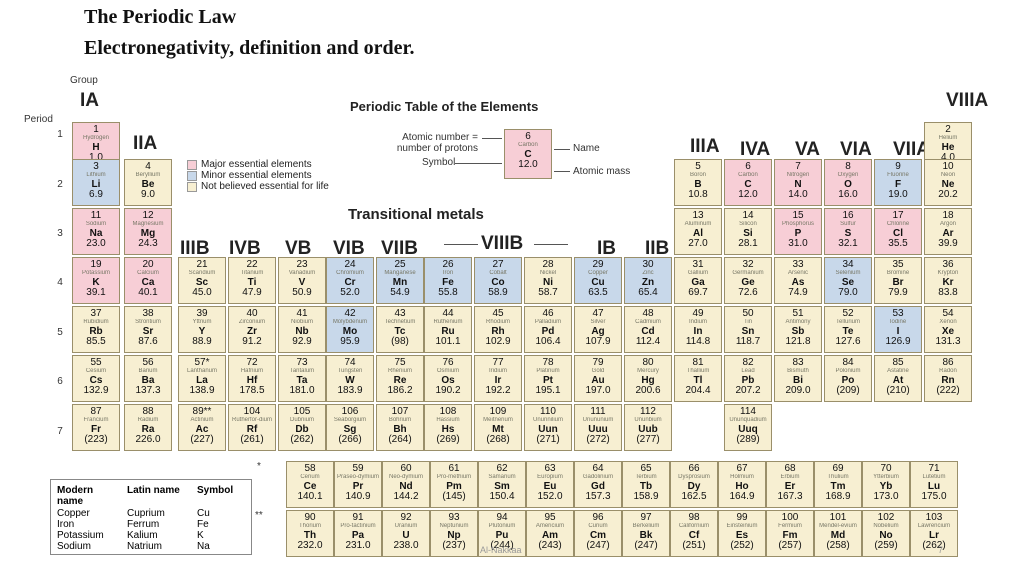 This screenshot has height=576, width=1024. I want to click on element-cell: 48 Cadmium Cd 112.4, so click(648, 329).